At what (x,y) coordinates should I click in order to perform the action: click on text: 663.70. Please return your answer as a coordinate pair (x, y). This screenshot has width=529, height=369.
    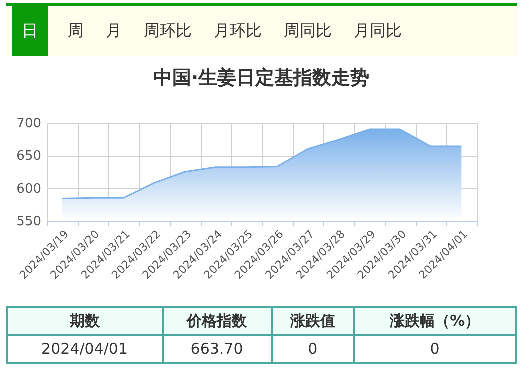
    Looking at the image, I should click on (217, 349).